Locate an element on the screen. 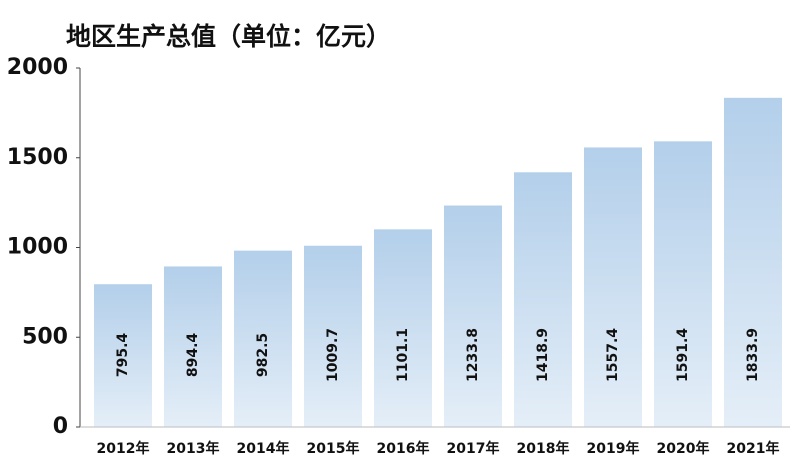 This screenshot has width=800, height=471. y-tick-label: 2000 is located at coordinates (37, 67).